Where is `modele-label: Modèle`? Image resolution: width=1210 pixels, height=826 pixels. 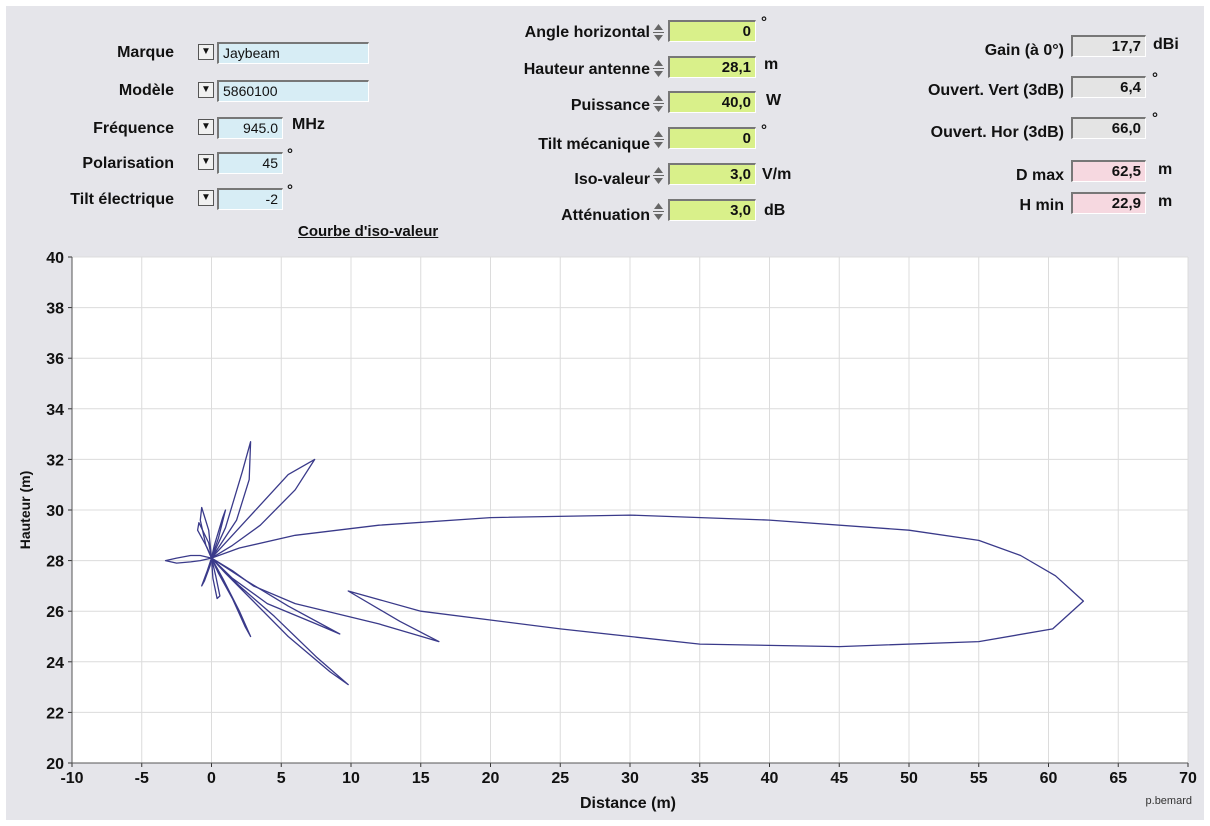
modele-label: Modèle is located at coordinates (146, 90).